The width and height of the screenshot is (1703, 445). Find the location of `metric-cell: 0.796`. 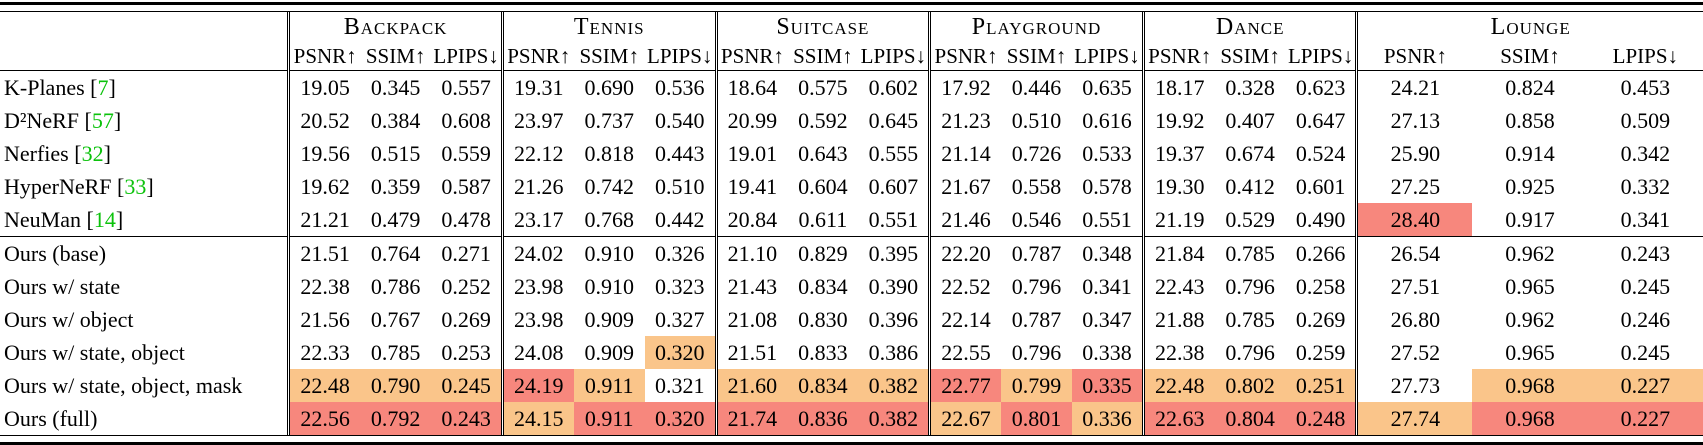

metric-cell: 0.796 is located at coordinates (1036, 352).